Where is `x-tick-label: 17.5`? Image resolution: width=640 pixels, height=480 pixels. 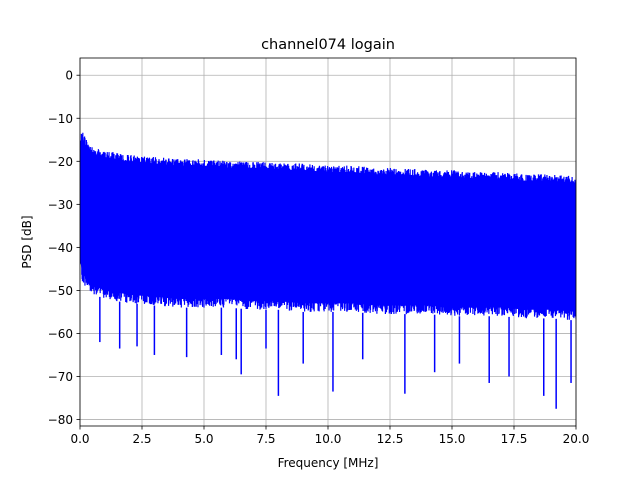
x-tick-label: 17.5 is located at coordinates (514, 439).